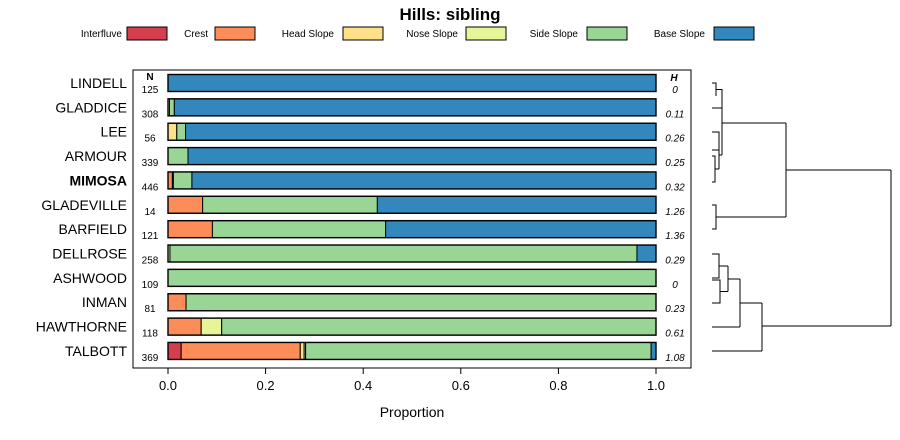 The width and height of the screenshot is (900, 440). Describe the element at coordinates (150, 224) in the screenshot. I see `n-labels: 125 308 56 339 446 14 121 258 109 81 118 369` at that location.